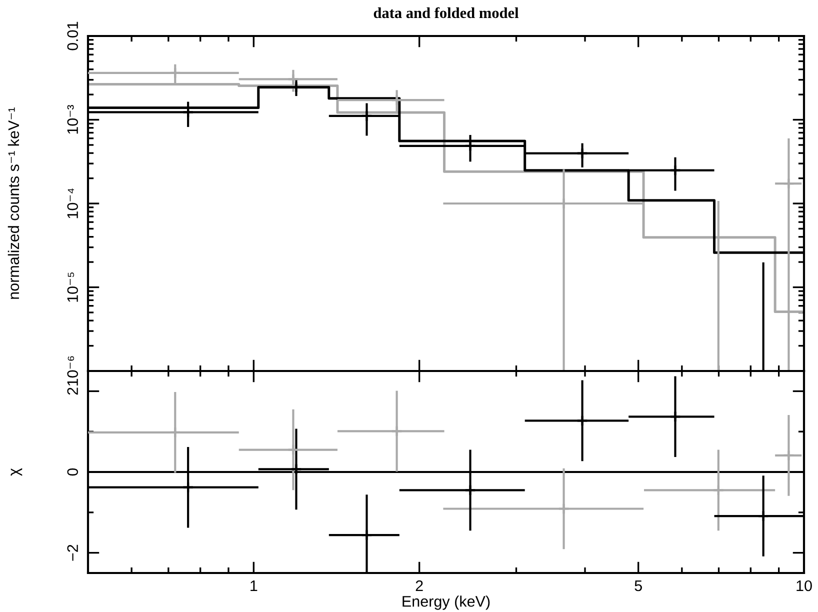 This screenshot has height=612, width=818. What do you see at coordinates (446, 603) in the screenshot?
I see `x-axis-title: Energy (keV)` at bounding box center [446, 603].